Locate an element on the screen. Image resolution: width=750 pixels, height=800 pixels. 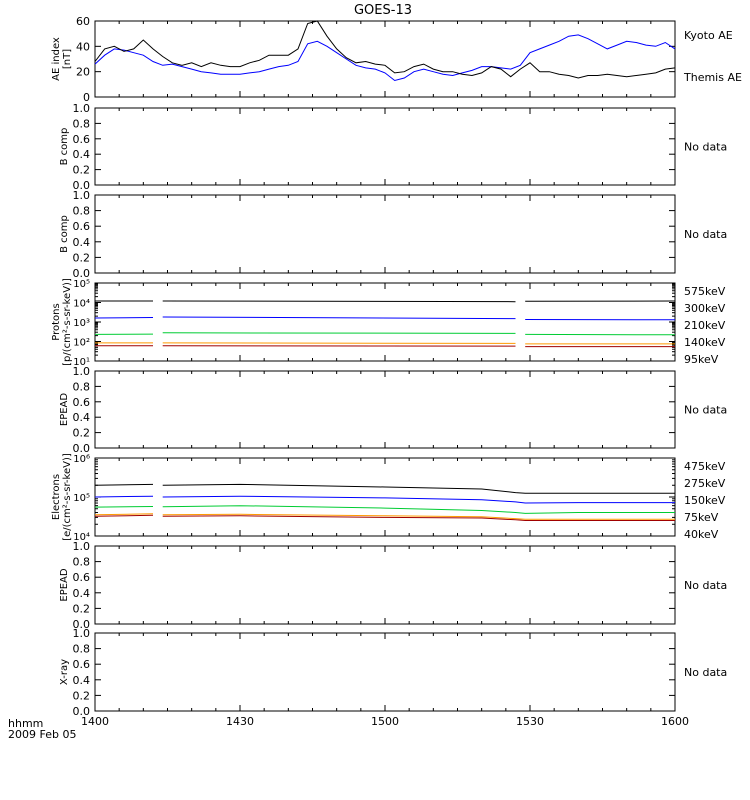
series-line-210kev is located at coordinates (385, 334).